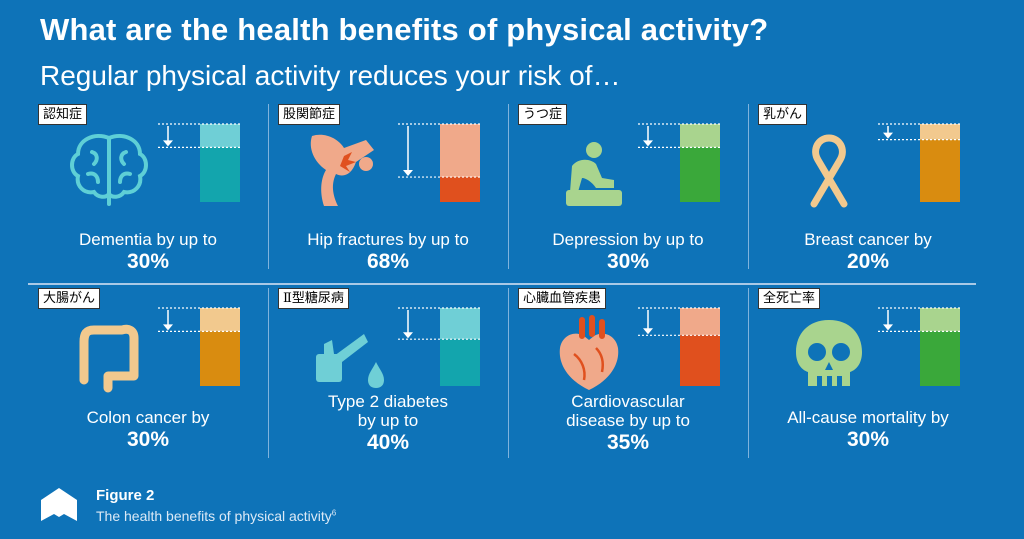 The height and width of the screenshot is (539, 1024). Describe the element at coordinates (868, 239) in the screenshot. I see `benefit-caption: Breast cancer by` at that location.